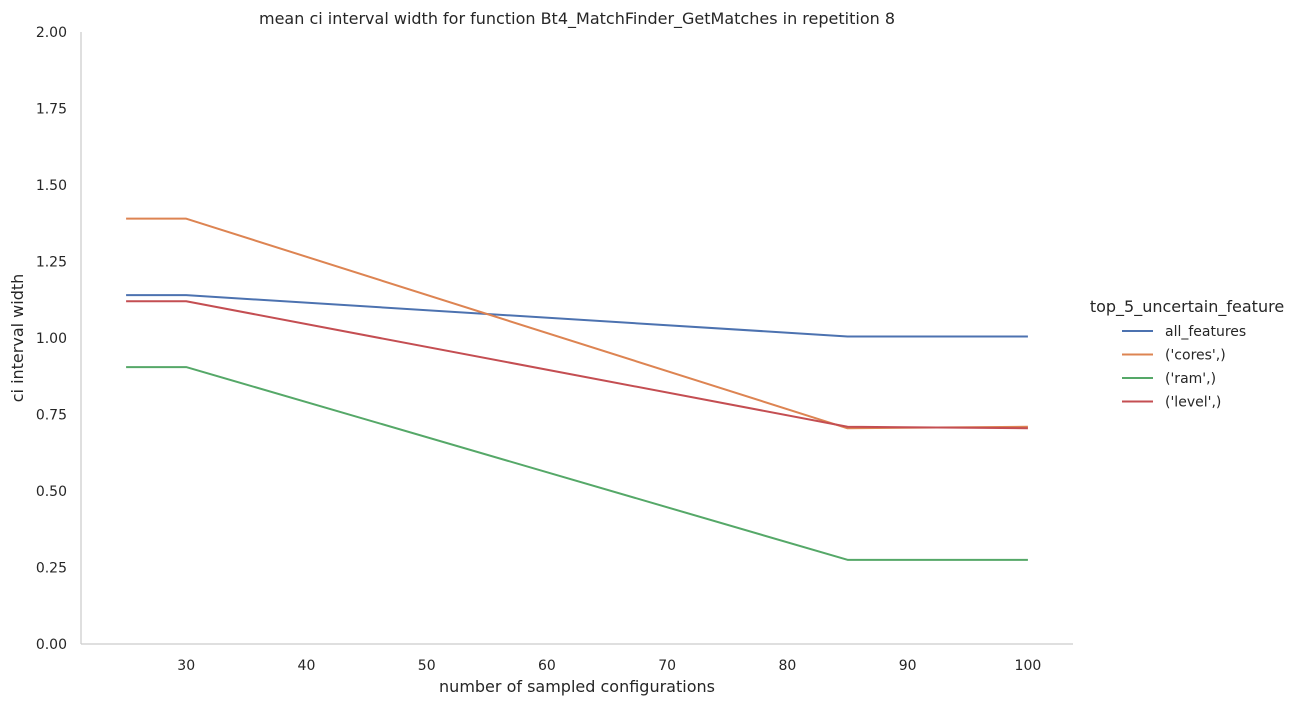  Describe the element at coordinates (51, 645) in the screenshot. I see `y-tick-label: 0.00` at that location.